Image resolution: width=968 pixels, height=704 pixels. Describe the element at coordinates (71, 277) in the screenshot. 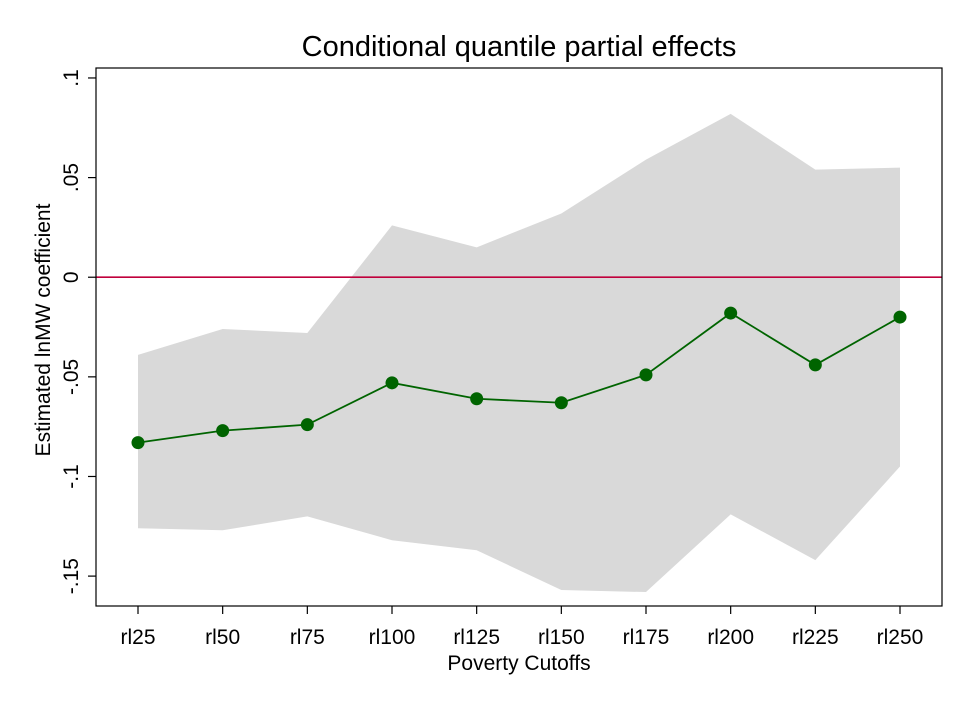

I see `y-tick-label: 0` at that location.